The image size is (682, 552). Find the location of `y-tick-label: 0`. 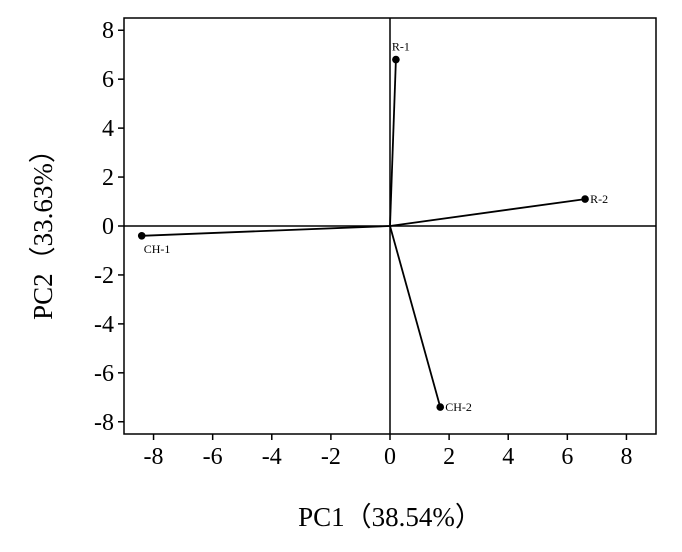

y-tick-label: 0 is located at coordinates (108, 227).